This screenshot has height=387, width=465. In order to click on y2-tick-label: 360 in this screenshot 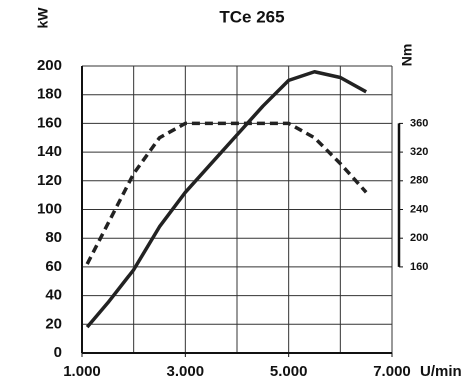, I will do `click(419, 123)`.